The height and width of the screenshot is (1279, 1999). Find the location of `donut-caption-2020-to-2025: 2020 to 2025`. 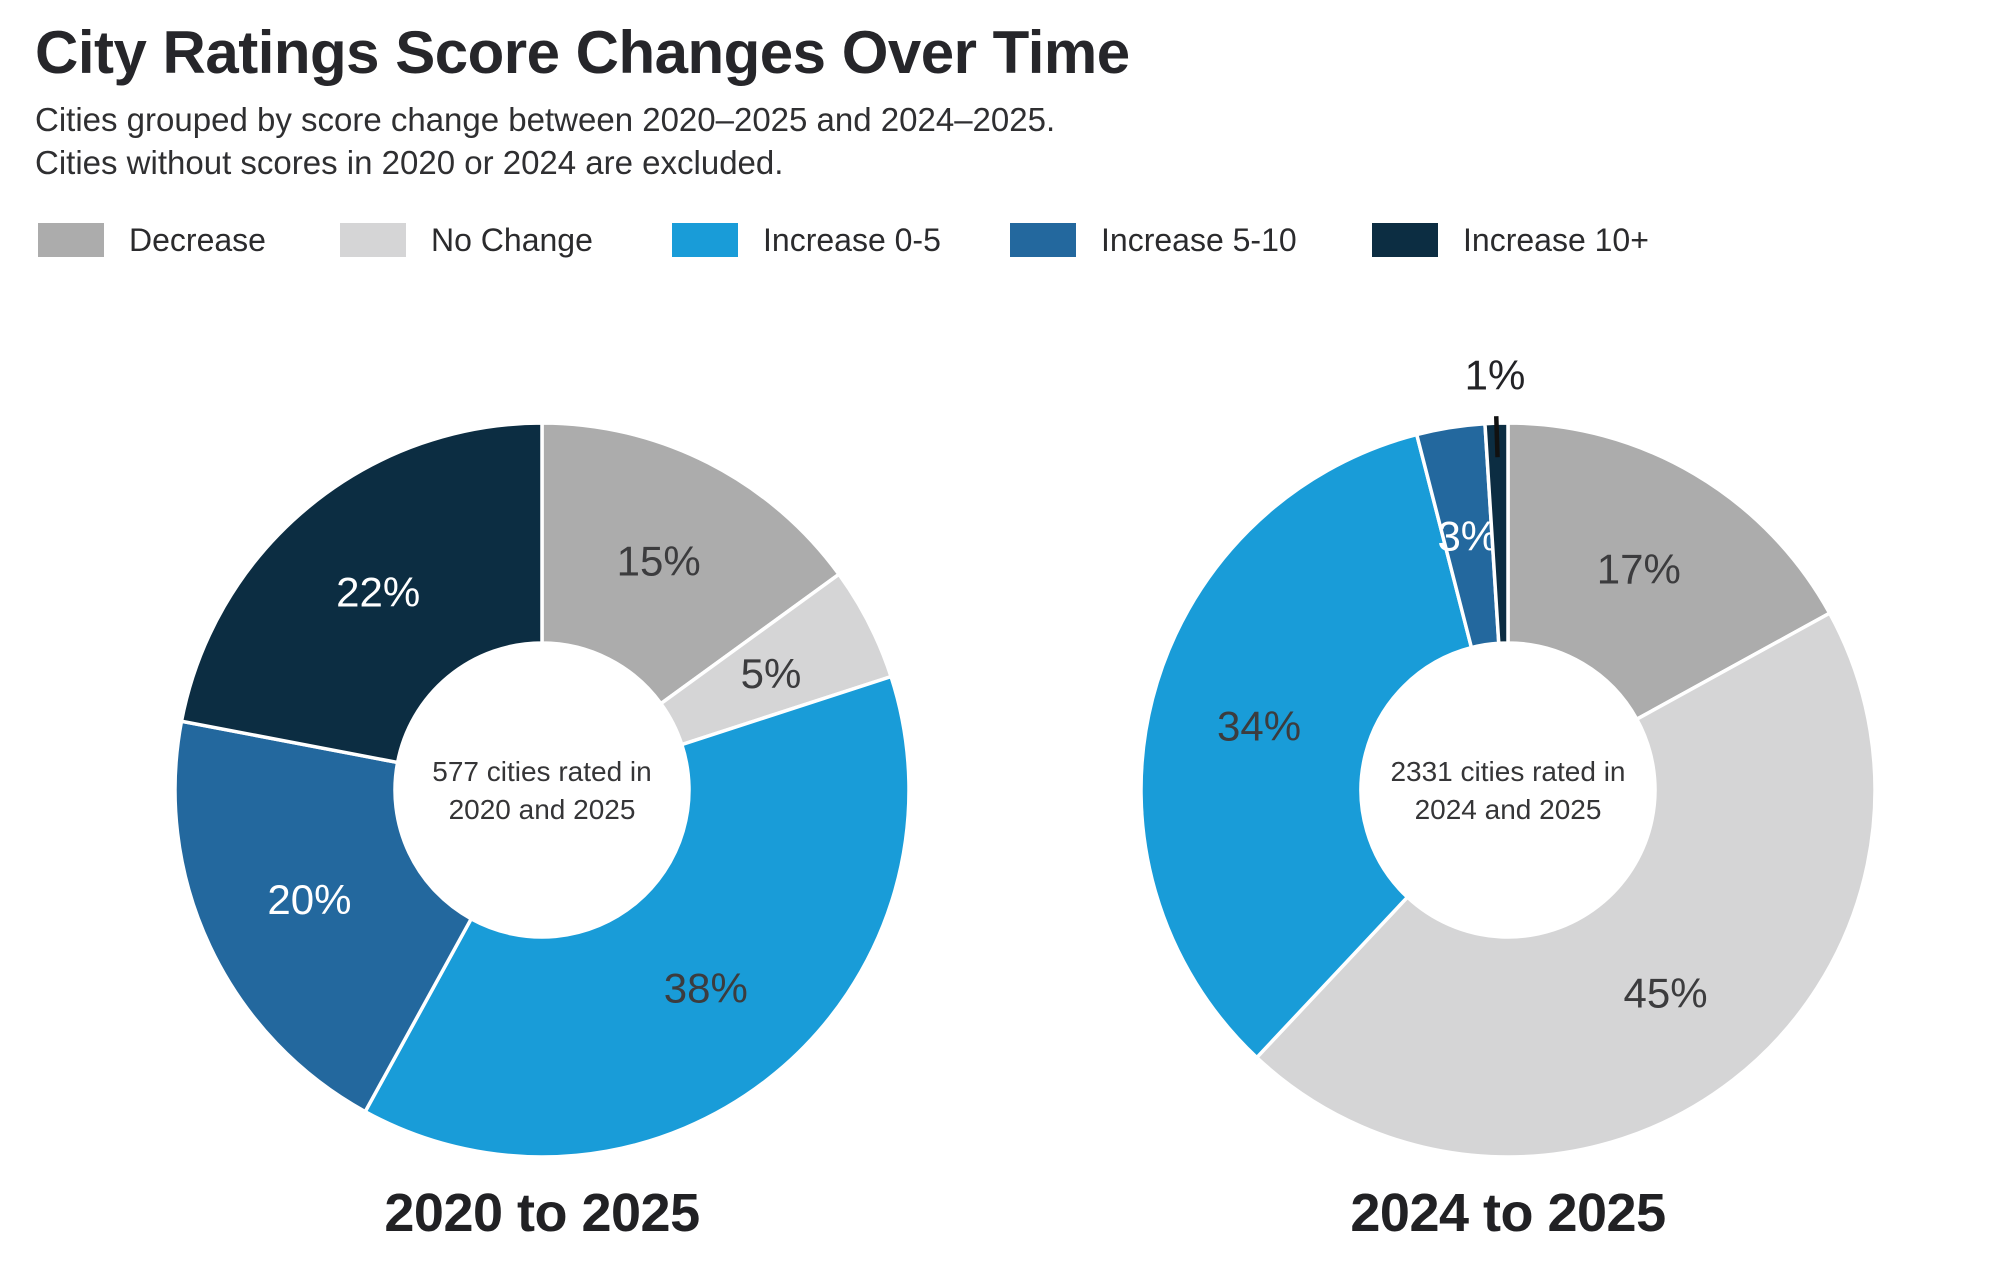

donut-caption-2020-to-2025: 2020 to 2025 is located at coordinates (542, 1213).